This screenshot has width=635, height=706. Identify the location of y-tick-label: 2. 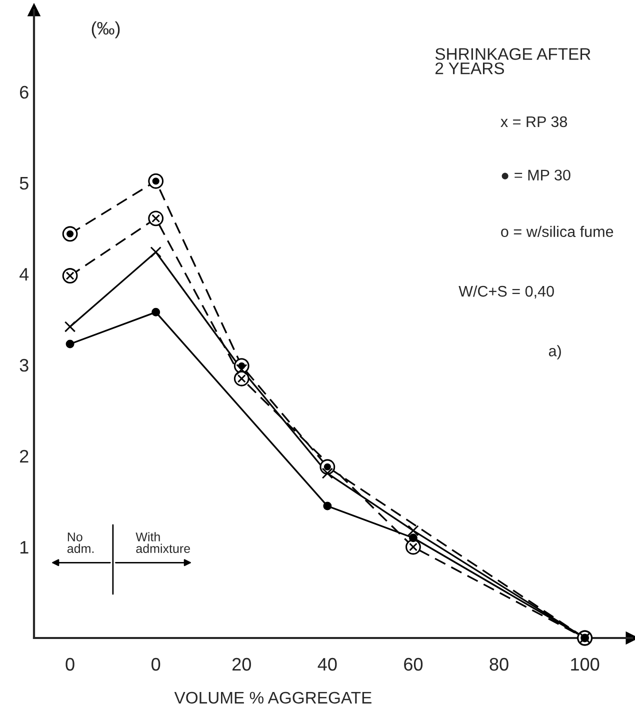
(24, 456).